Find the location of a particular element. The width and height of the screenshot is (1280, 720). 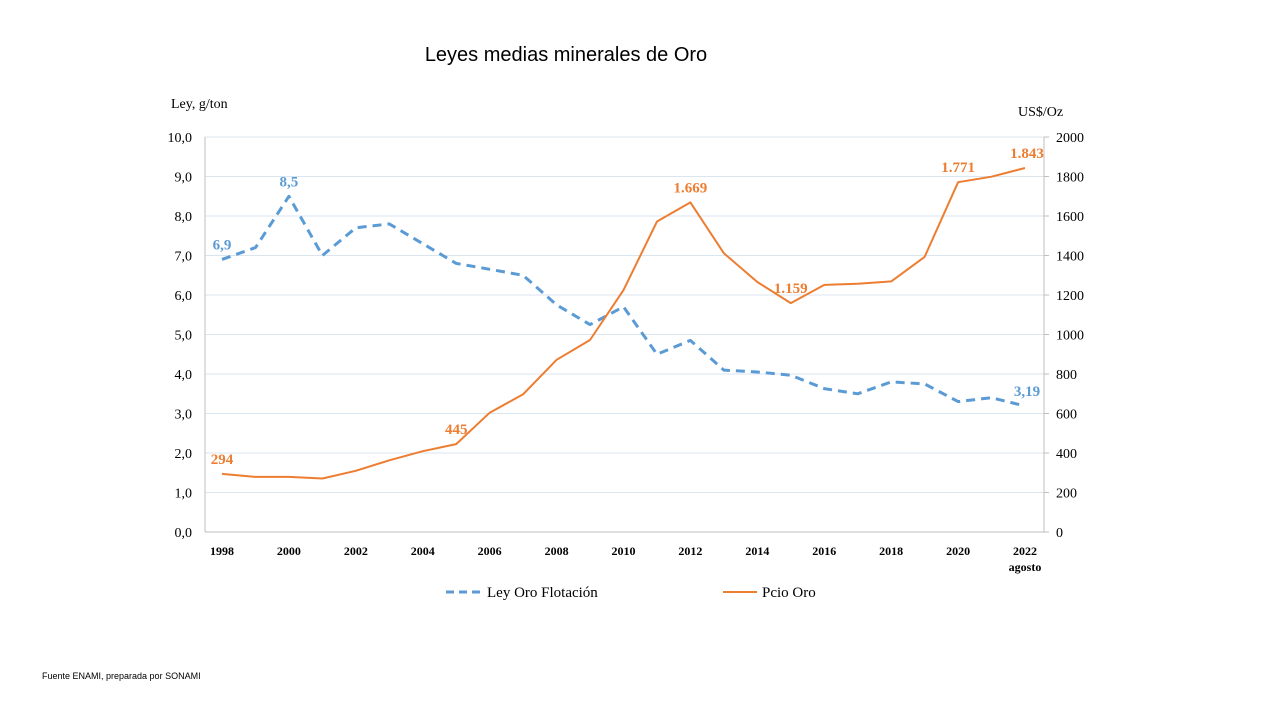

data-label: 3,19 is located at coordinates (1027, 392).